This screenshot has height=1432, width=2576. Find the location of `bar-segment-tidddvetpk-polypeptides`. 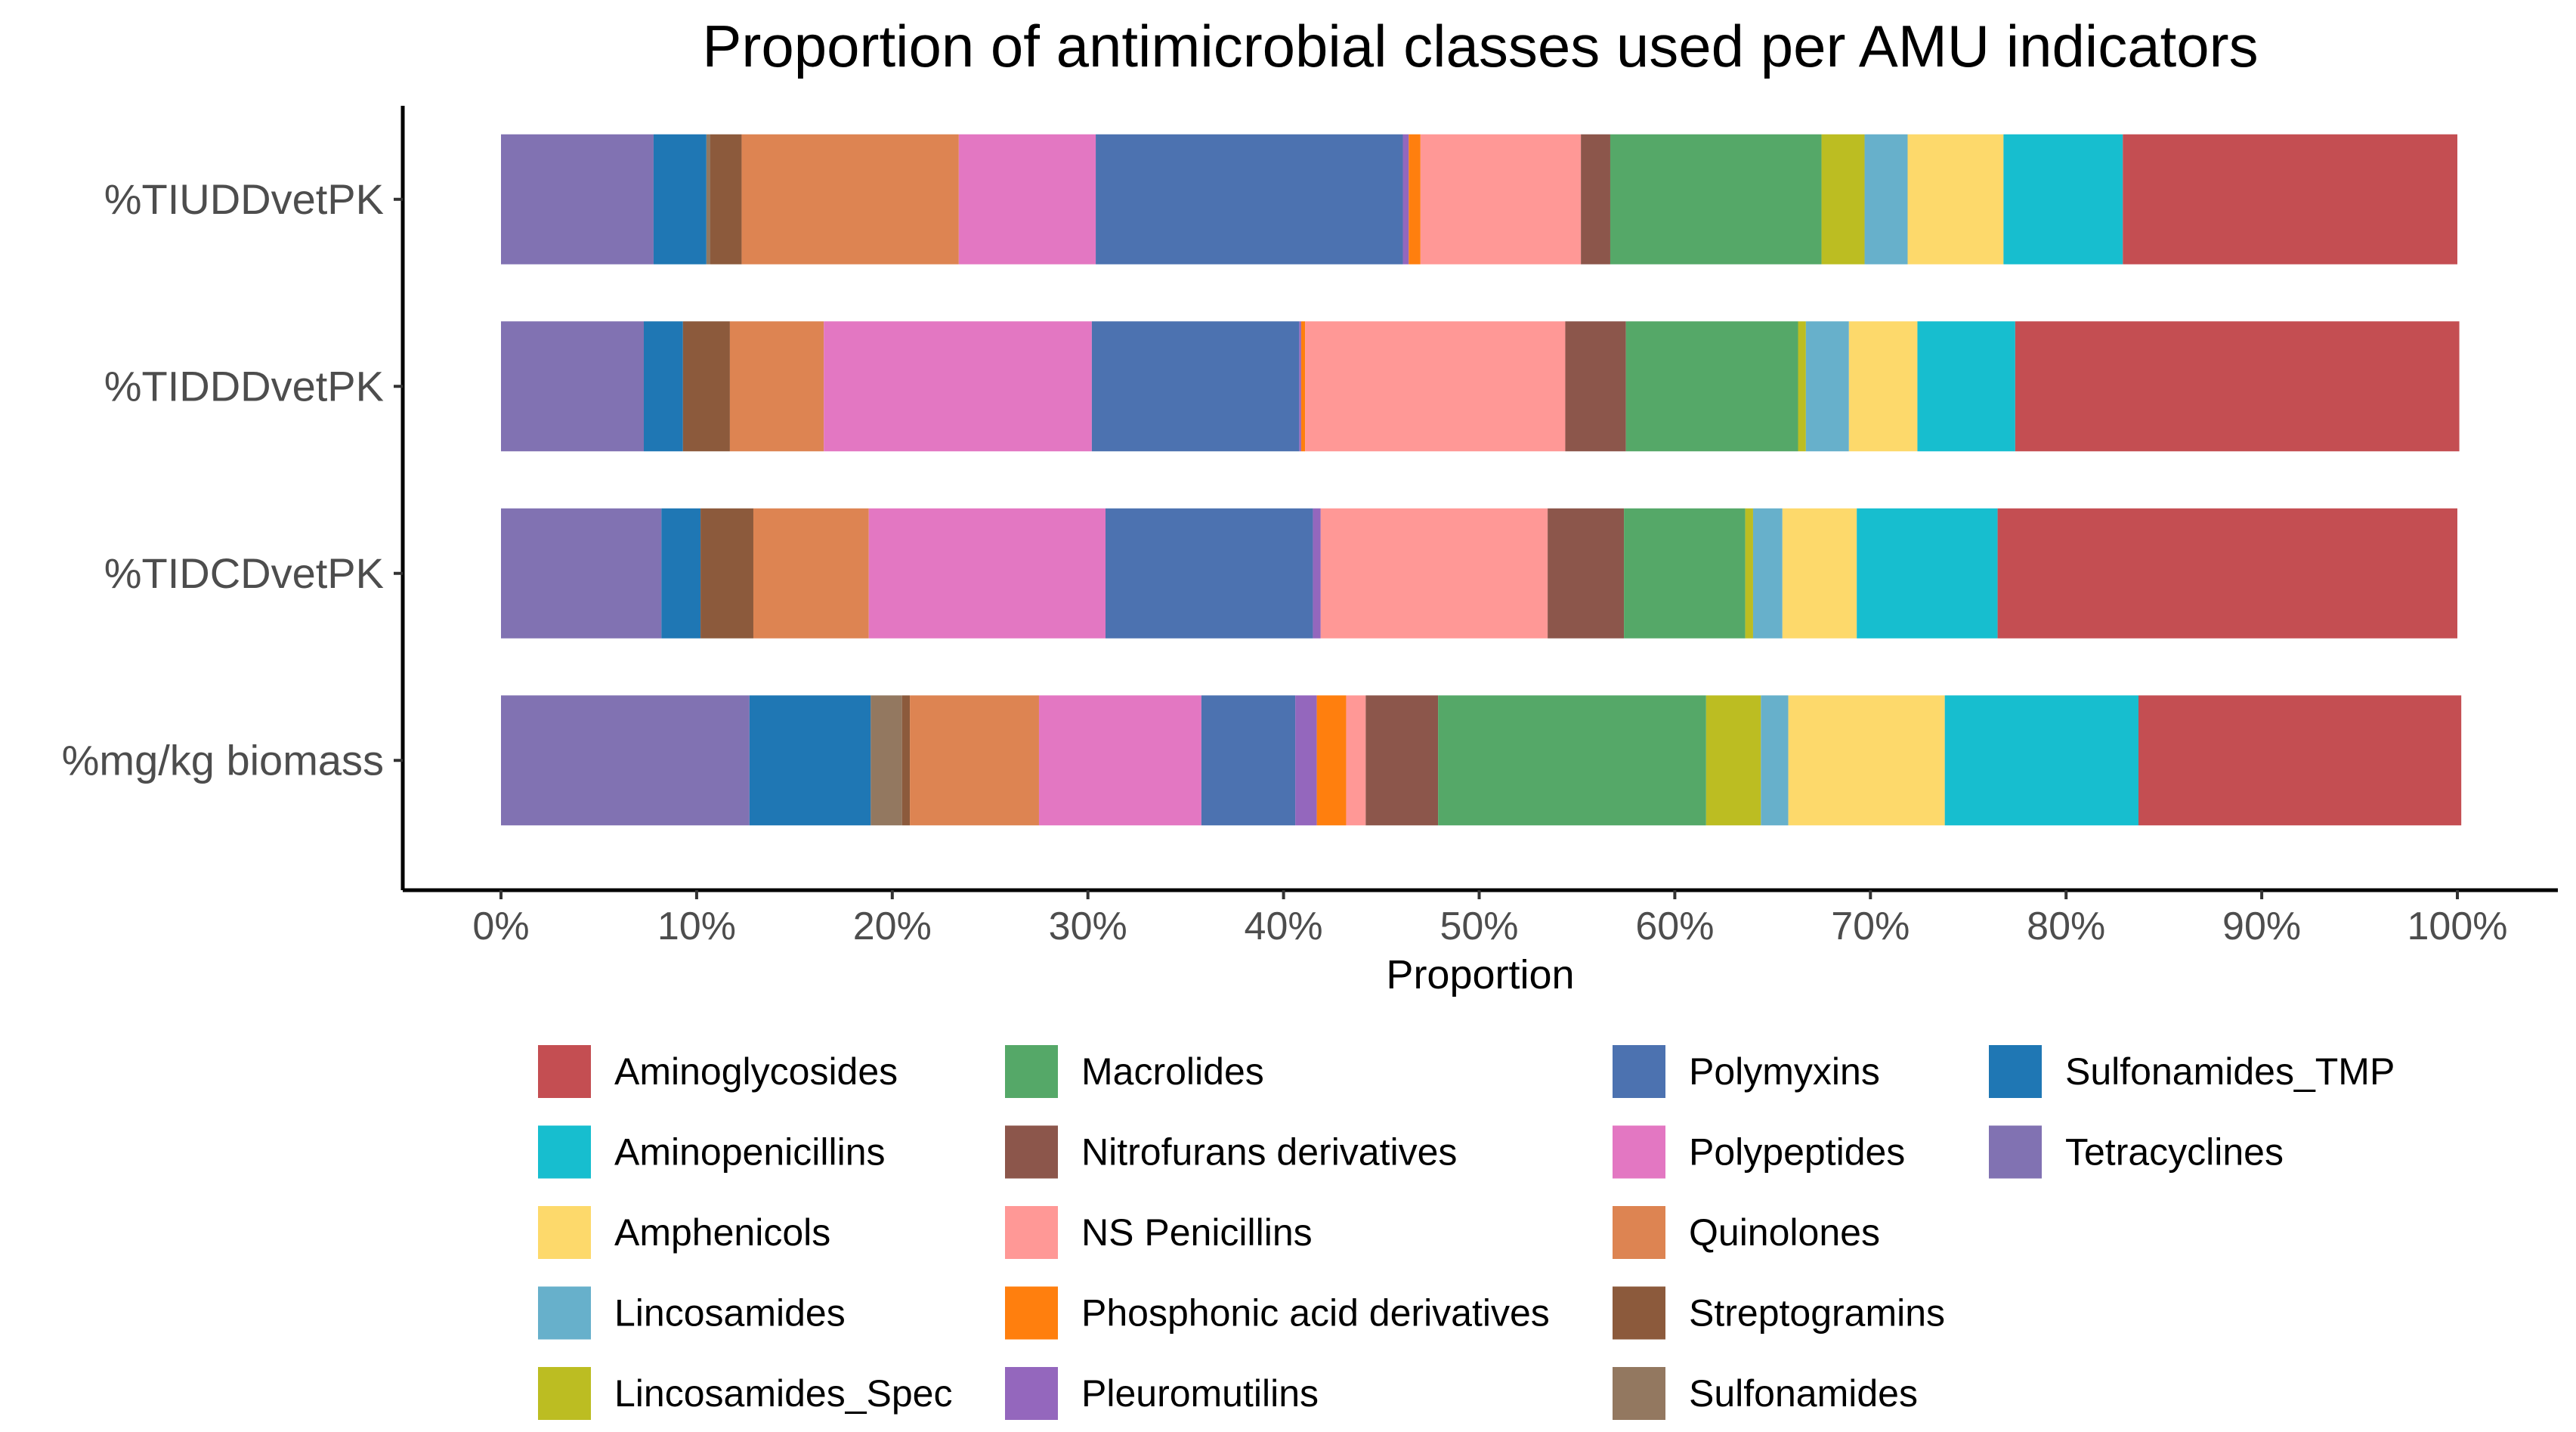

bar-segment-tidddvetpk-polypeptides is located at coordinates (958, 386).